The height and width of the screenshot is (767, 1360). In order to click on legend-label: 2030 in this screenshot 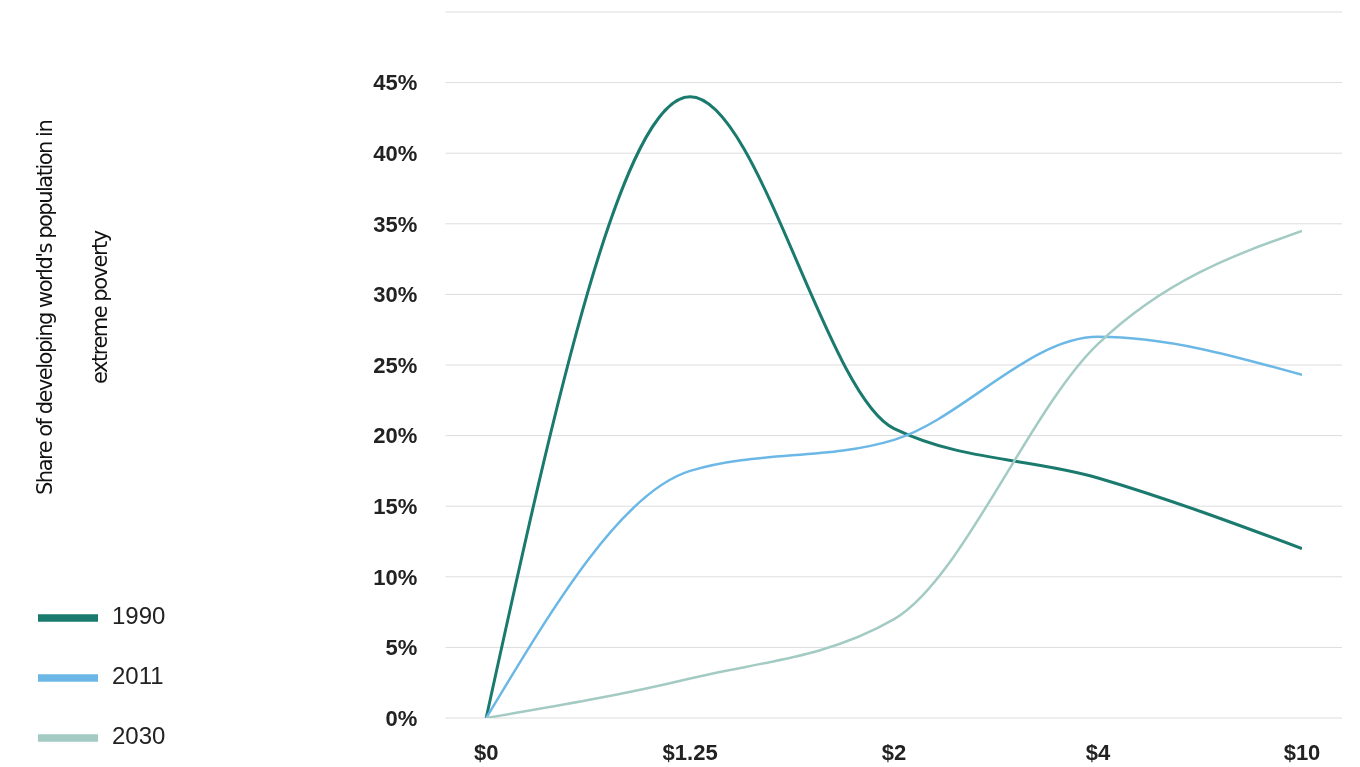, I will do `click(139, 736)`.